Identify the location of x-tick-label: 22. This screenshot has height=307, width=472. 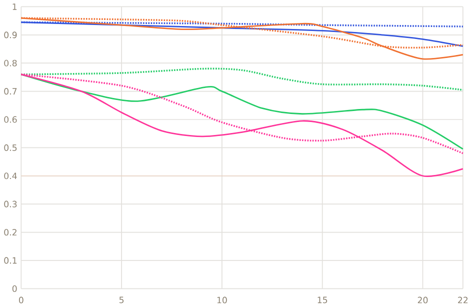
(463, 300).